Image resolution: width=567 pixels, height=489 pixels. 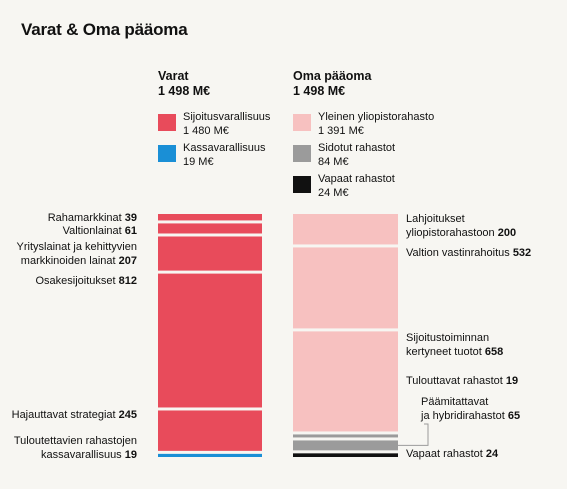 I want to click on bar-segment-valtionlainat, so click(x=210, y=228).